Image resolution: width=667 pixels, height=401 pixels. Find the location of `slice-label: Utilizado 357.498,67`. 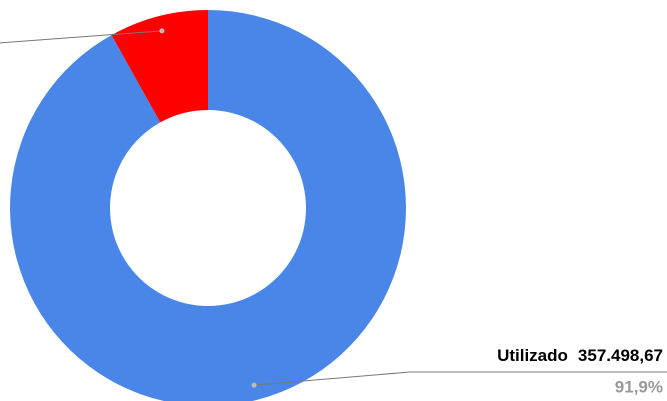

slice-label: Utilizado 357.498,67 is located at coordinates (580, 355).